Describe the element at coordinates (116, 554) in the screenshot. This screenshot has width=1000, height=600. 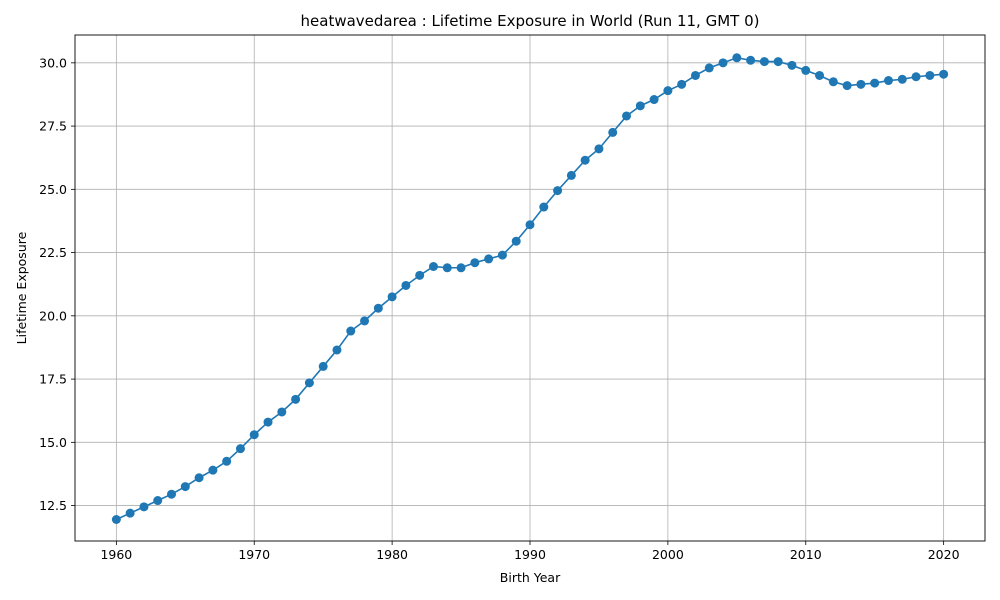
I see `x-tick-label: 1960` at that location.